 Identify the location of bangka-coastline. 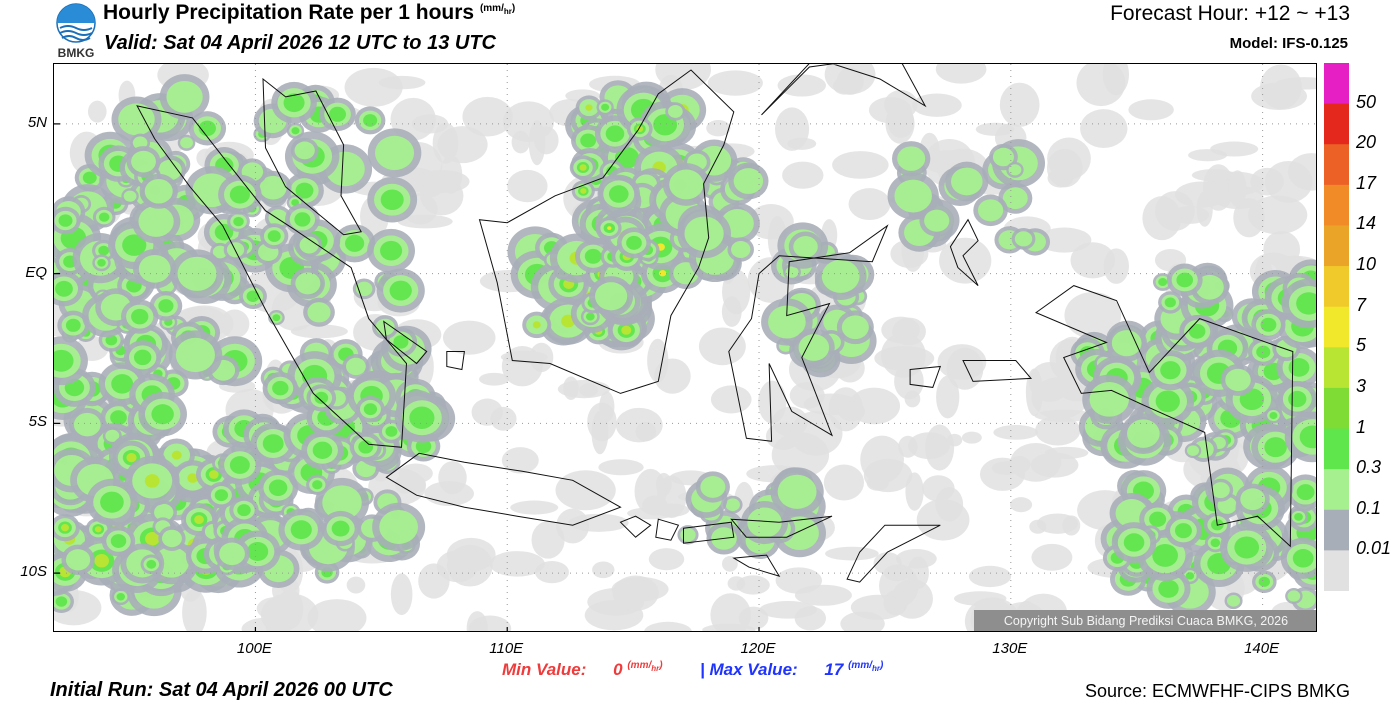
(405, 342).